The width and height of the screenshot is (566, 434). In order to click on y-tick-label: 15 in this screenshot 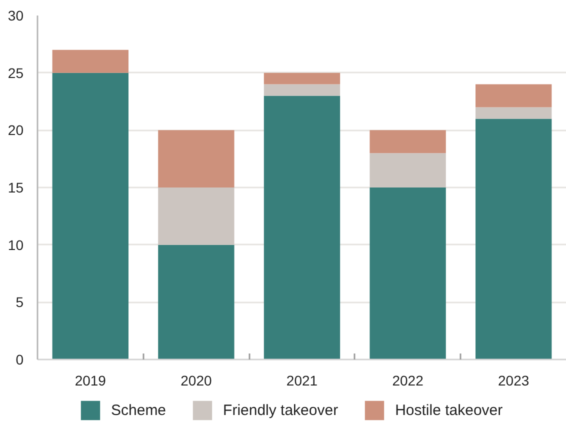, I will do `click(16, 188)`.